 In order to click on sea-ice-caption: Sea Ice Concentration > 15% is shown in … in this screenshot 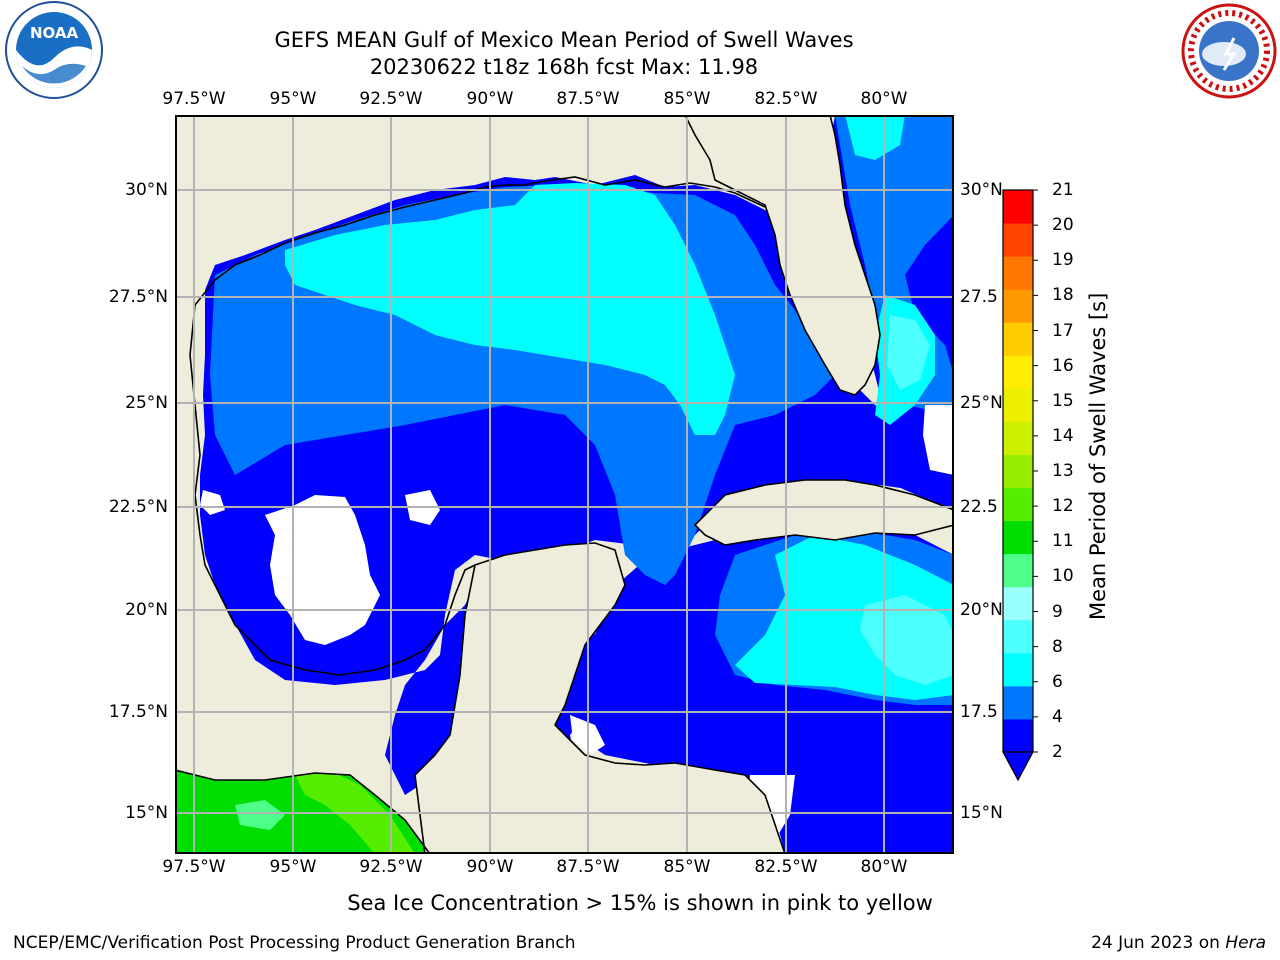, I will do `click(640, 903)`.